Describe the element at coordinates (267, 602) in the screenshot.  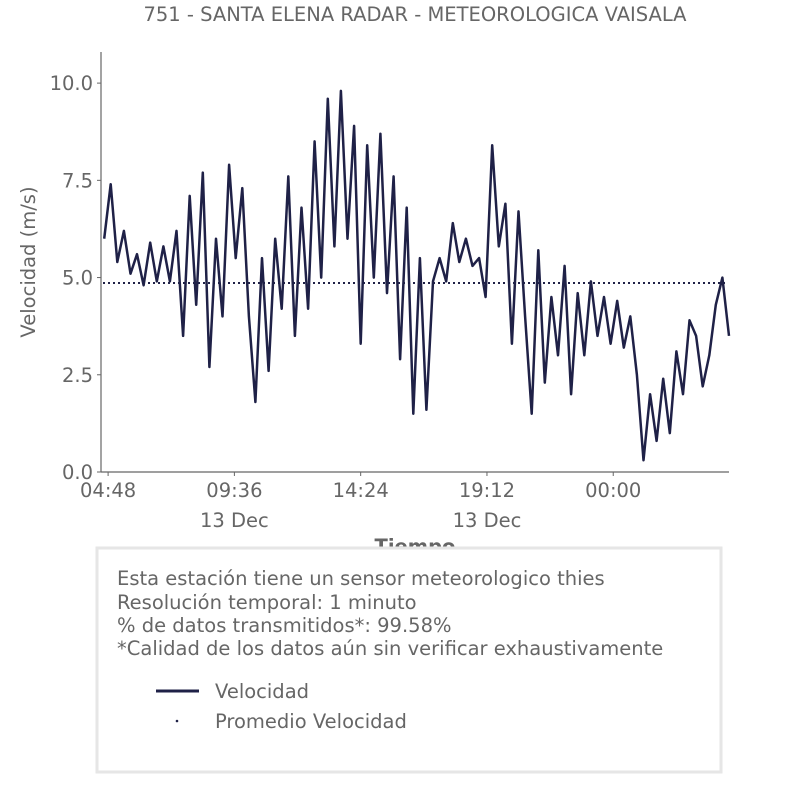
I see `info-line-resolution: Resolución temporal: 1 minuto` at that location.